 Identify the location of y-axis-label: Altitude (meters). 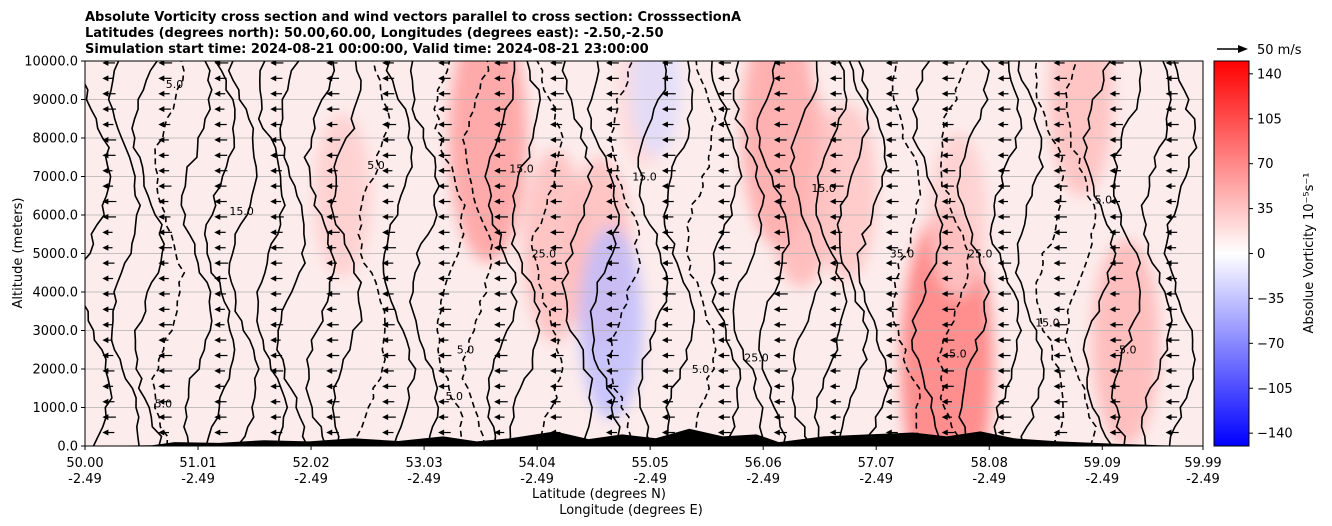
(18, 253).